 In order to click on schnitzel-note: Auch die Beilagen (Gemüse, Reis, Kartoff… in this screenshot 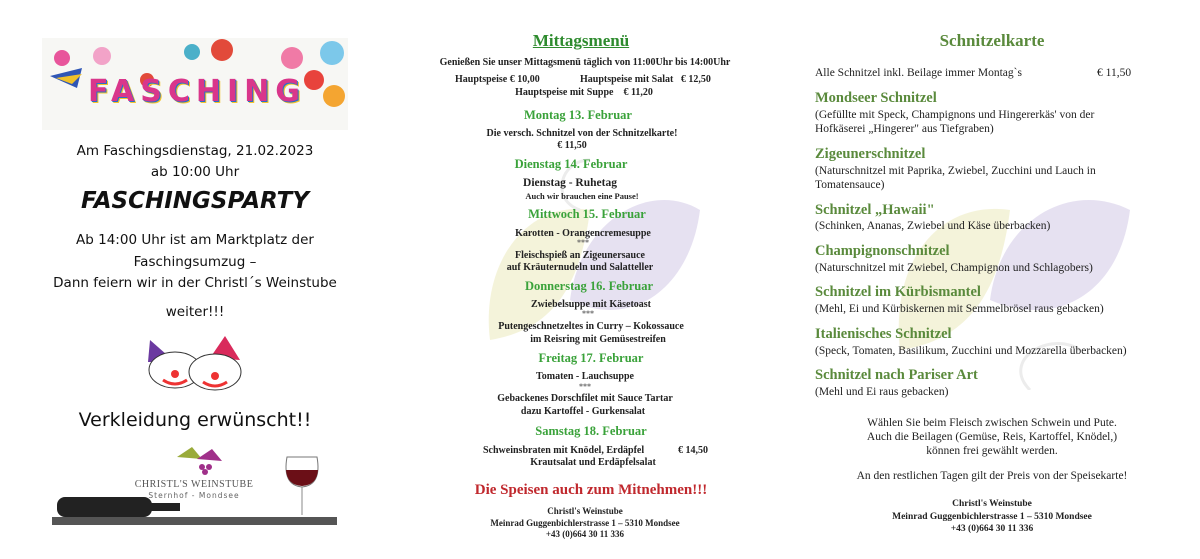, I will do `click(992, 437)`.